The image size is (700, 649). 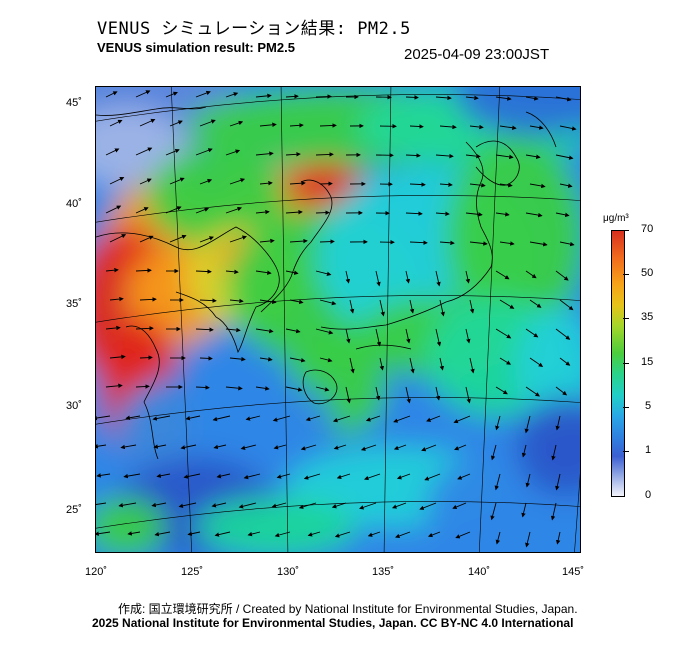 I want to click on title-japanese: VENUS シミュレーション結果: PM2.5, so click(x=254, y=29).